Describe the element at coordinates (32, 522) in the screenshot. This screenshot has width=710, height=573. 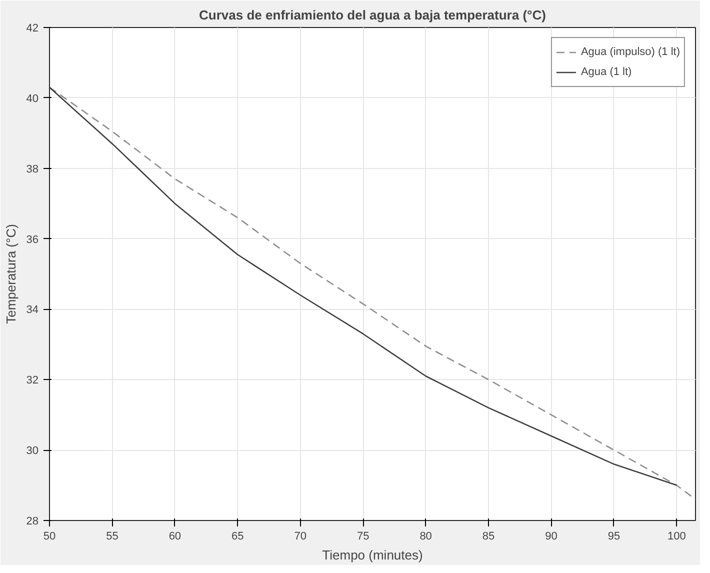
I see `y-tick-label: 28` at that location.